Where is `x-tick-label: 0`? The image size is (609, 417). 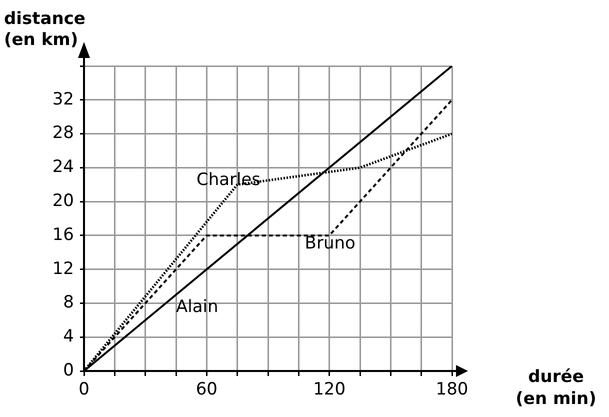 x-tick-label: 0 is located at coordinates (84, 390).